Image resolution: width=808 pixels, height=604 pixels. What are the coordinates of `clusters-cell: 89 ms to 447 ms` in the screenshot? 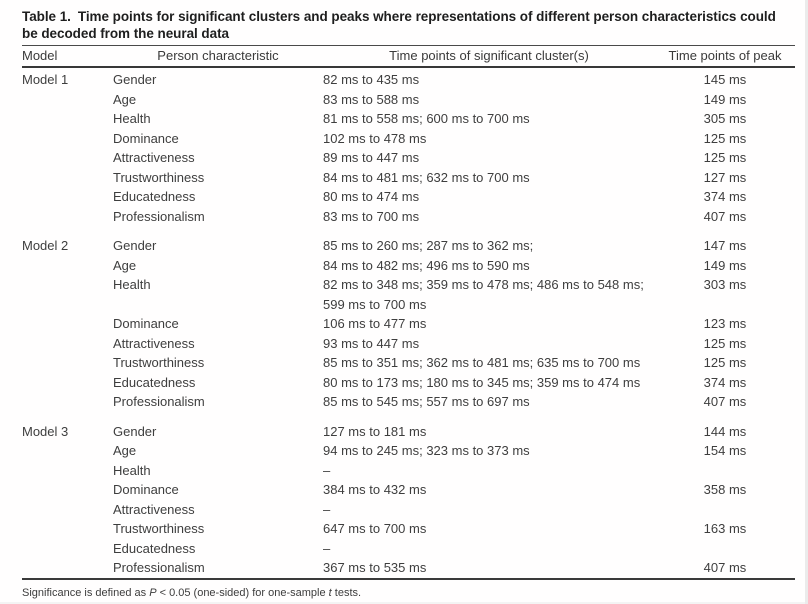 It's located at (371, 157).